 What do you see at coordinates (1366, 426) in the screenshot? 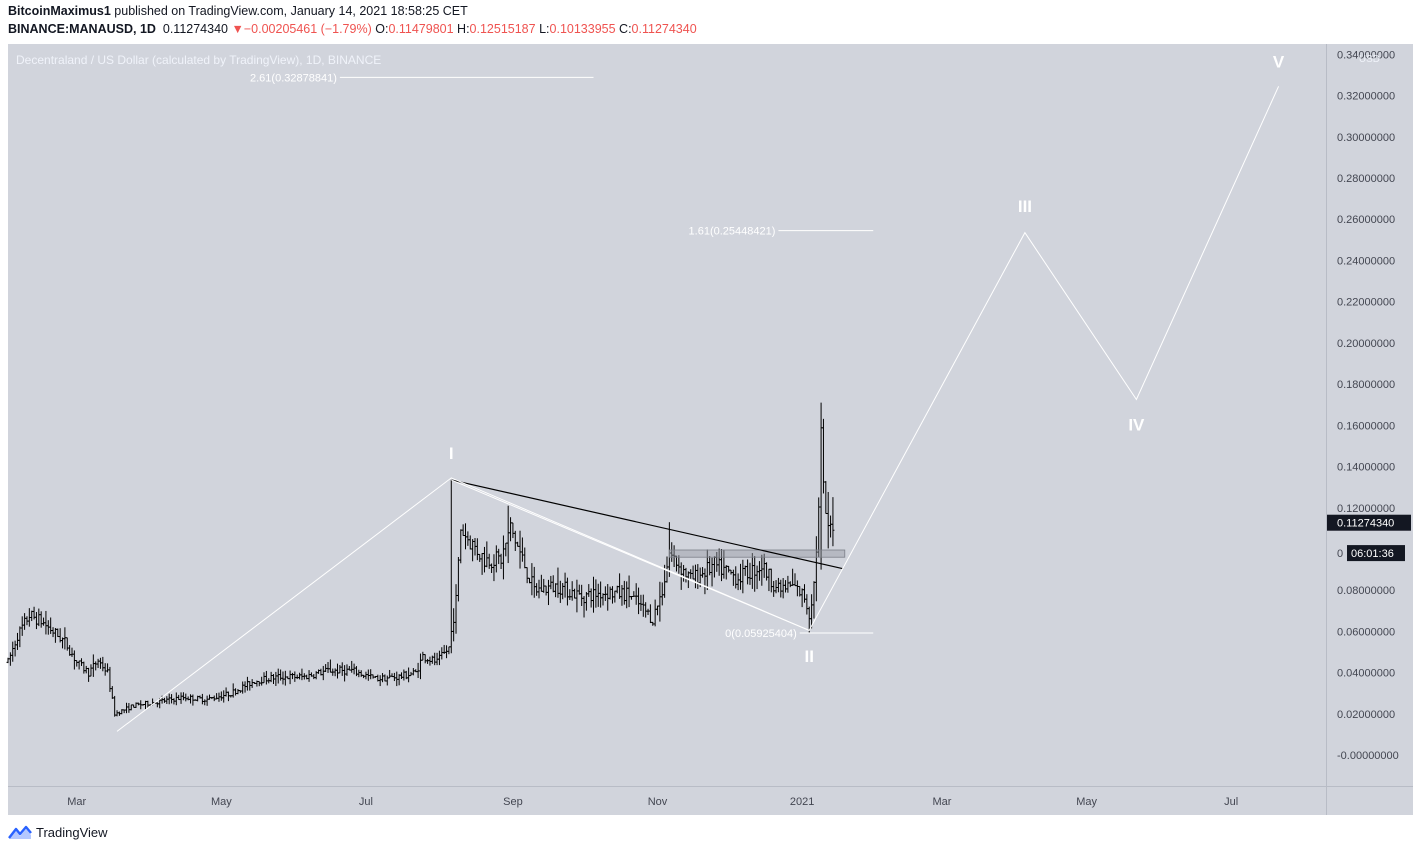
I see `price-tick-label: 0.16000000` at bounding box center [1366, 426].